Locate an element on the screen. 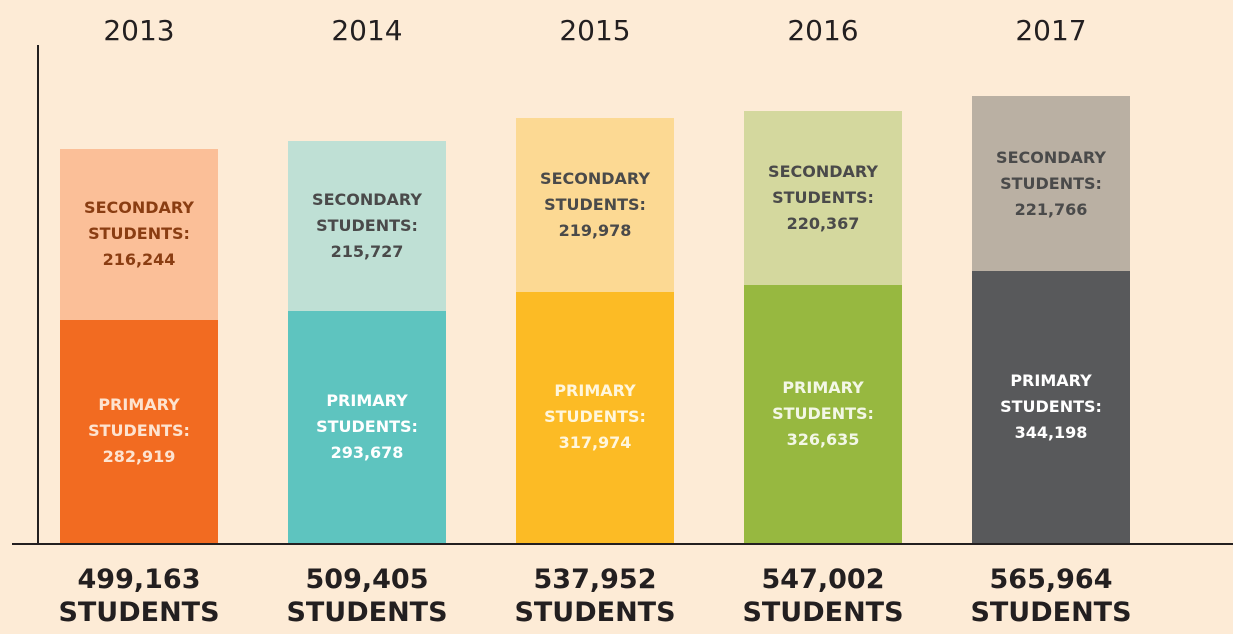 The height and width of the screenshot is (634, 1233). segment-label: SECONDARY STUDENTS: 221,766 is located at coordinates (1051, 184).